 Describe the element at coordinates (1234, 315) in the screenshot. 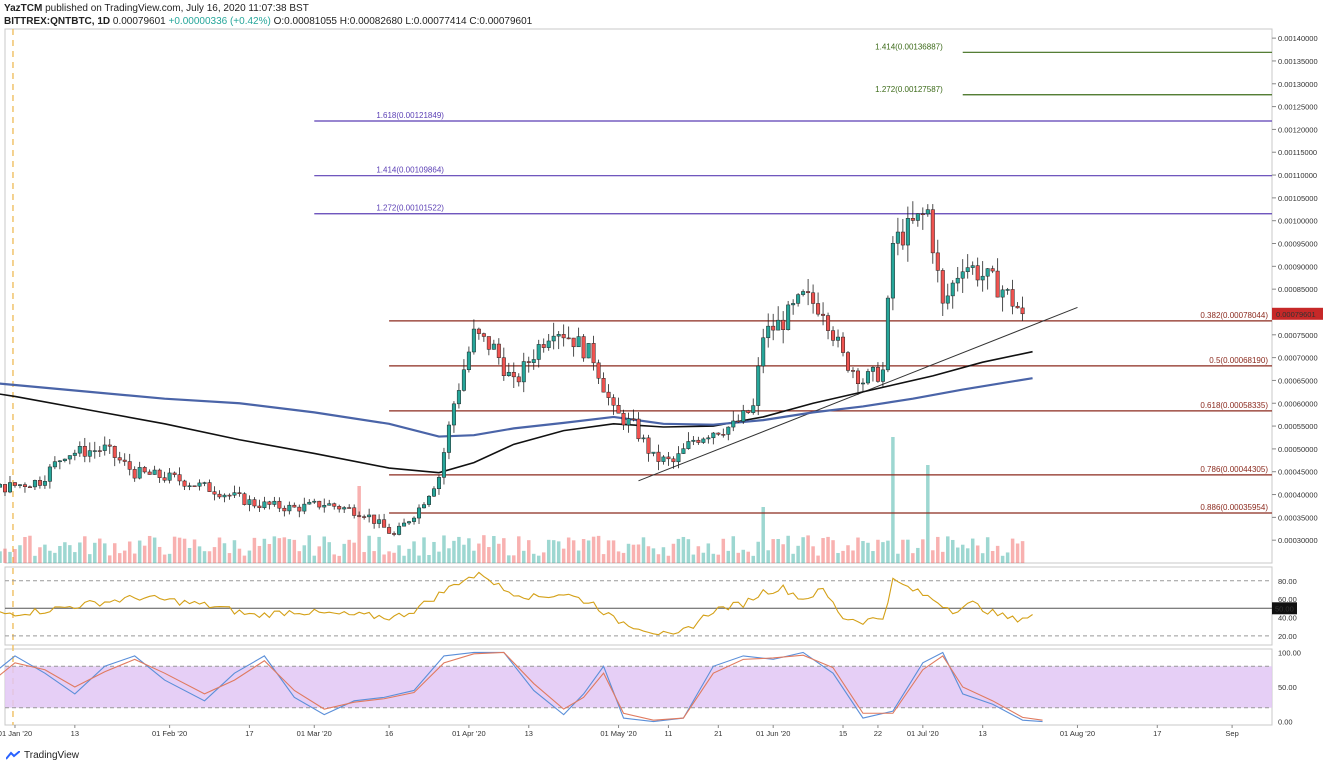

I see `fib-retracement-label: 0.382(0.00078044)` at that location.